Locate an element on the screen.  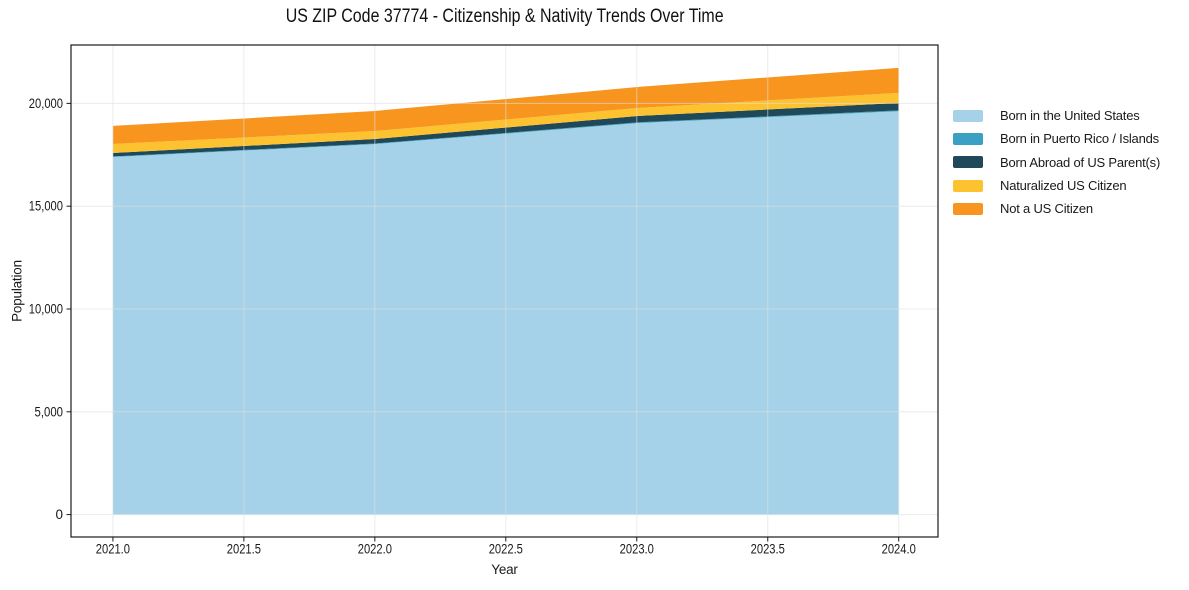
legend-item-born-abroad-of-us-parent-s: Born Abroad of US Parent(s) is located at coordinates (1056, 162).